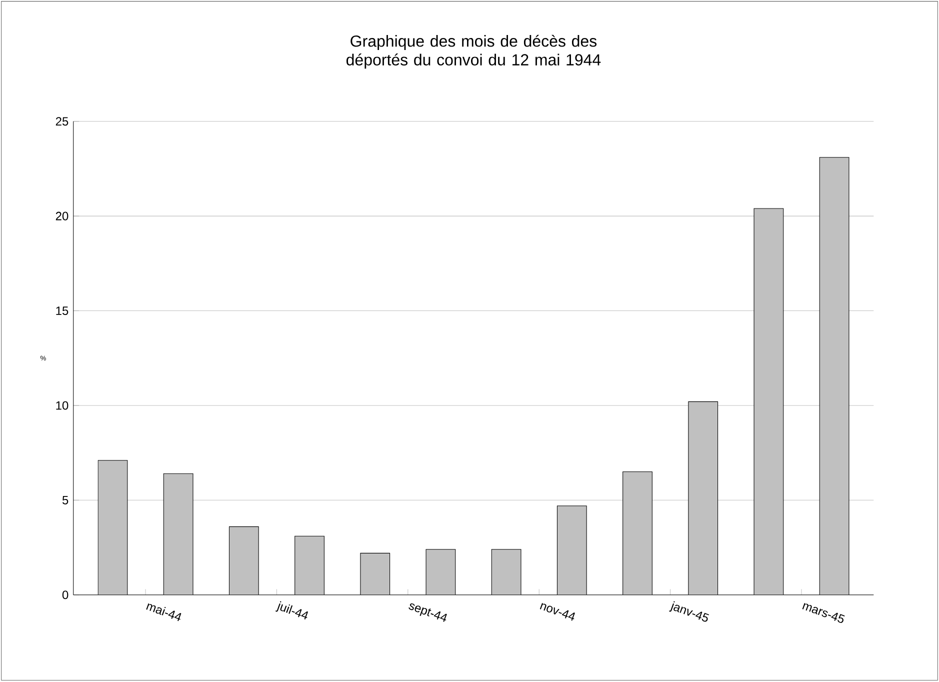  I want to click on x-tick-label: juil-44, so click(291, 610).